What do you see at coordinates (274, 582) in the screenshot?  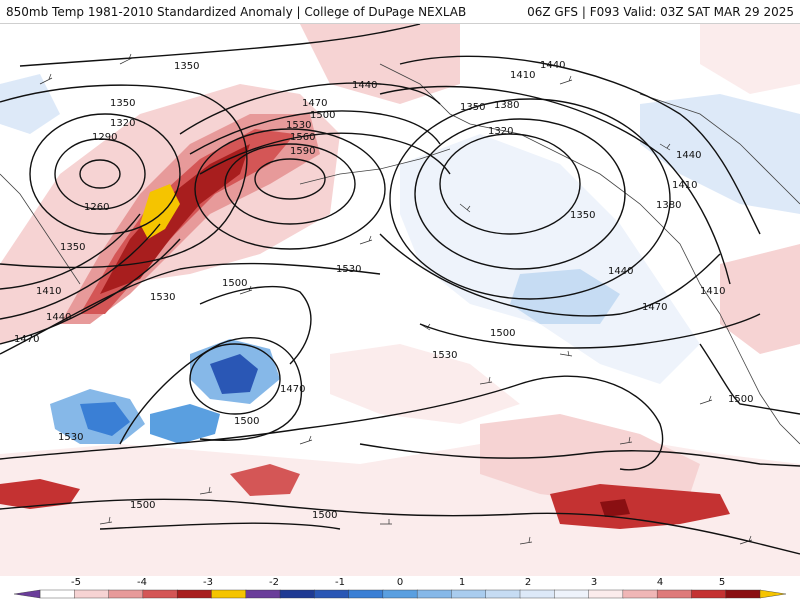 I see `colorbar-tick-label: -2` at bounding box center [274, 582].